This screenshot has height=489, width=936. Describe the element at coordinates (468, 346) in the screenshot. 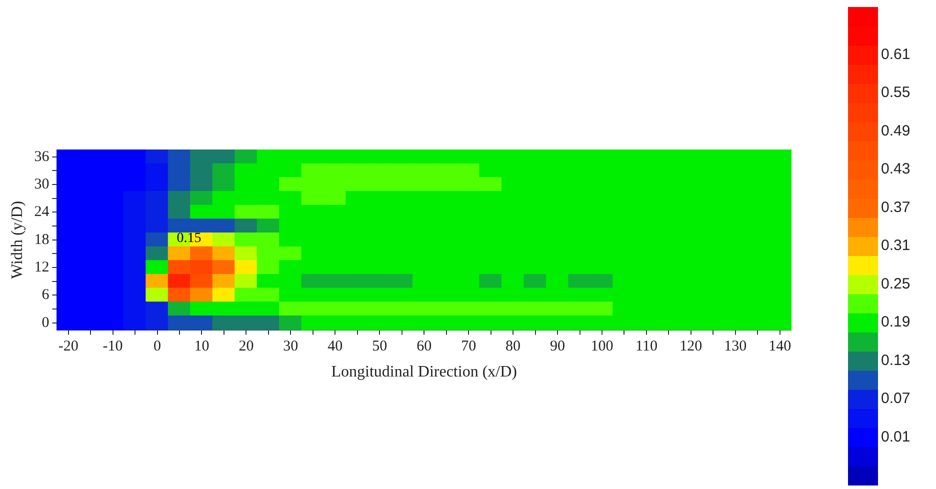

I see `x-tick-label: 70` at that location.